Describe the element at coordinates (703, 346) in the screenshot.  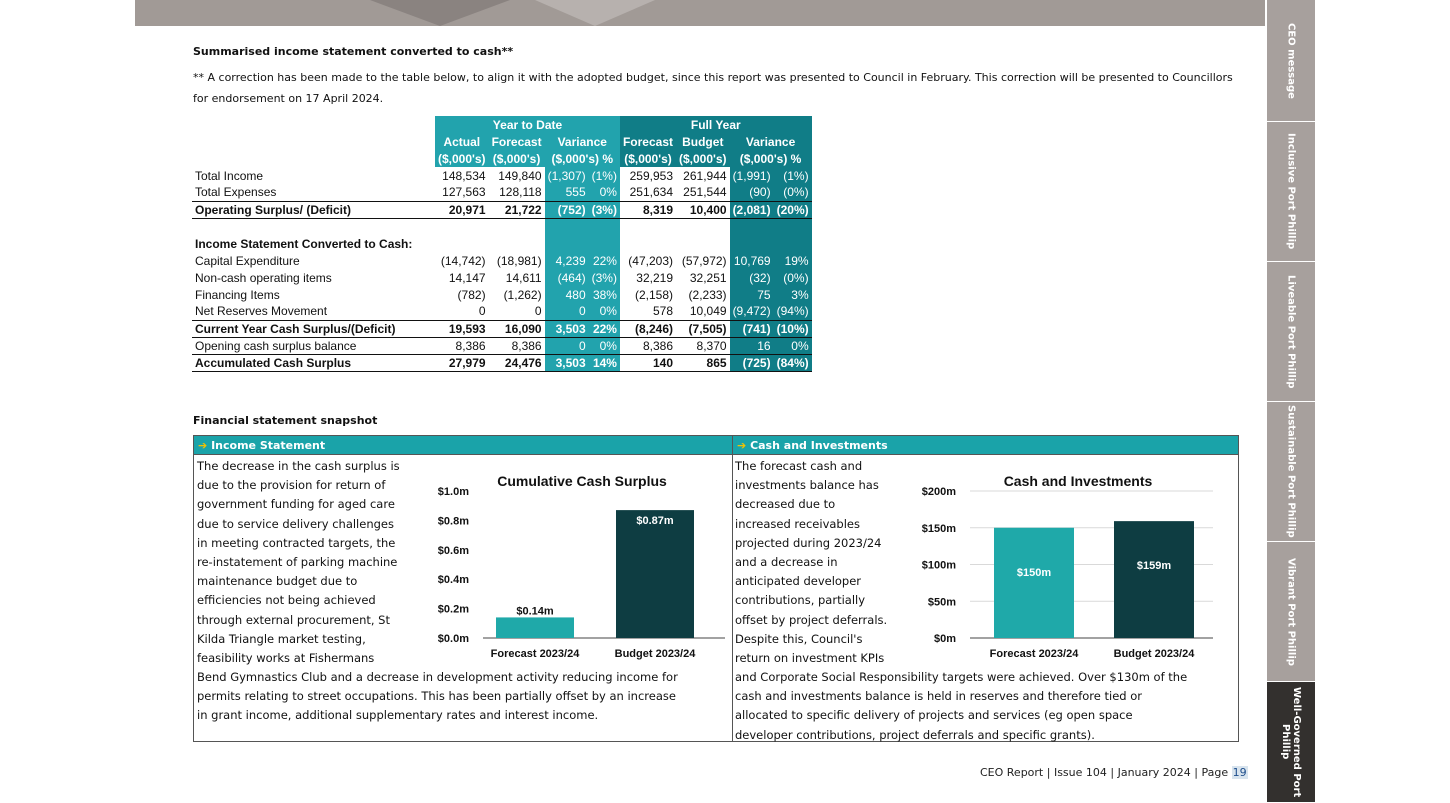
I see `table-cell: 8,370` at that location.